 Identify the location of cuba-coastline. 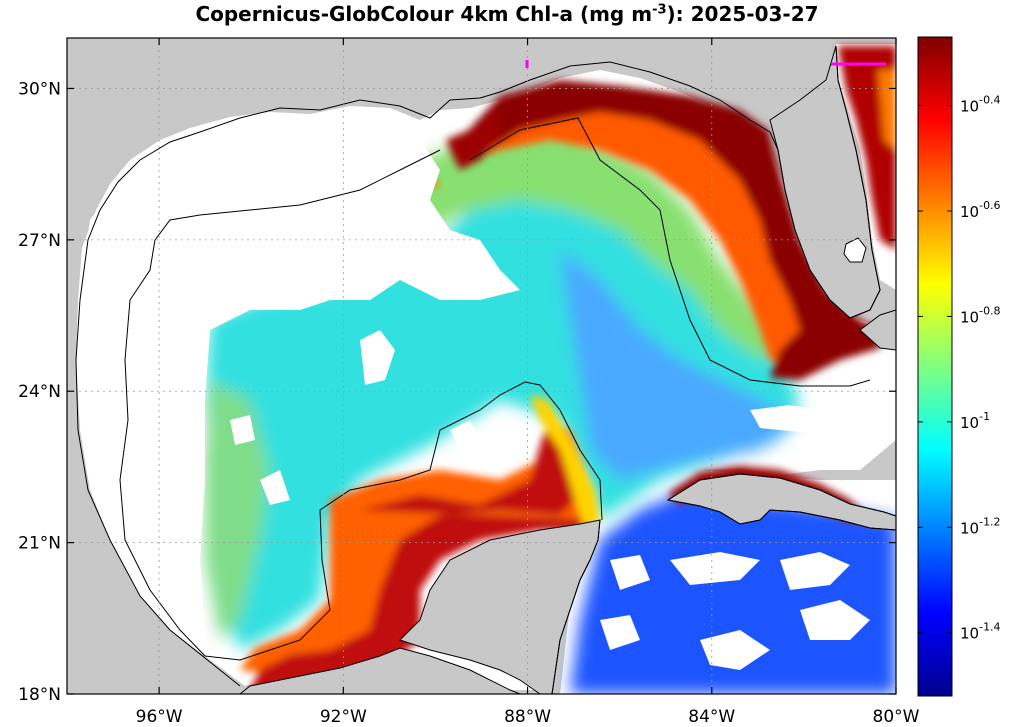
(781, 502).